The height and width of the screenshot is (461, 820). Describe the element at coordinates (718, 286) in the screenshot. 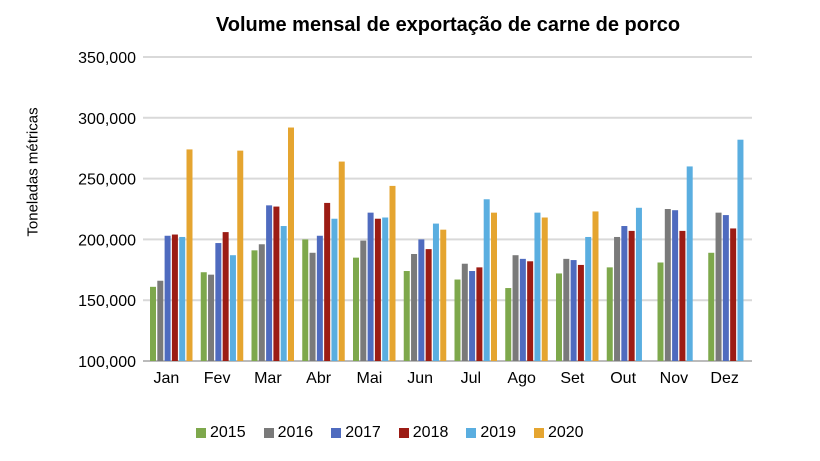

I see `bar-2016-Dez` at that location.